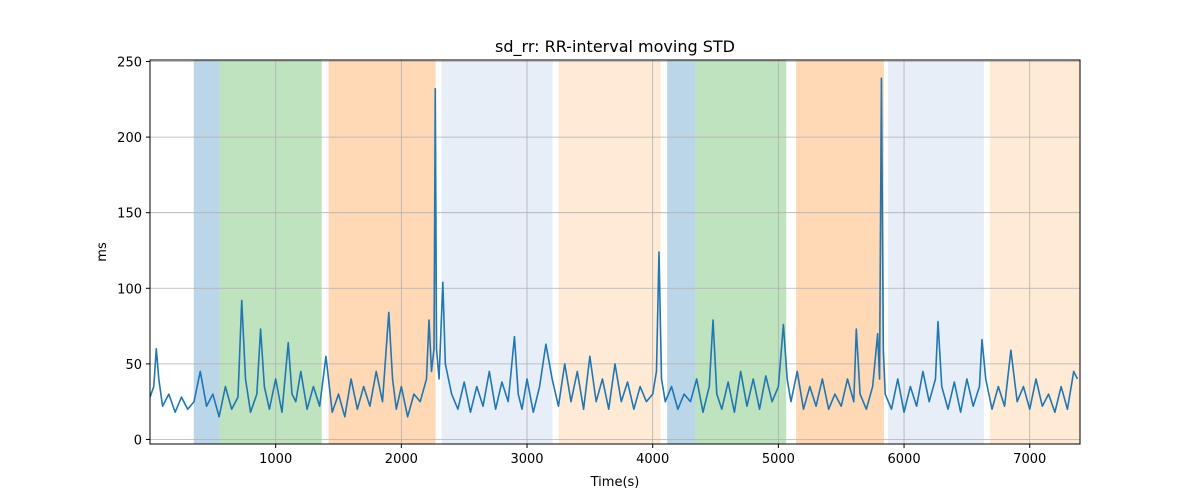  What do you see at coordinates (102, 252) in the screenshot?
I see `y-axis-label: ms` at bounding box center [102, 252].